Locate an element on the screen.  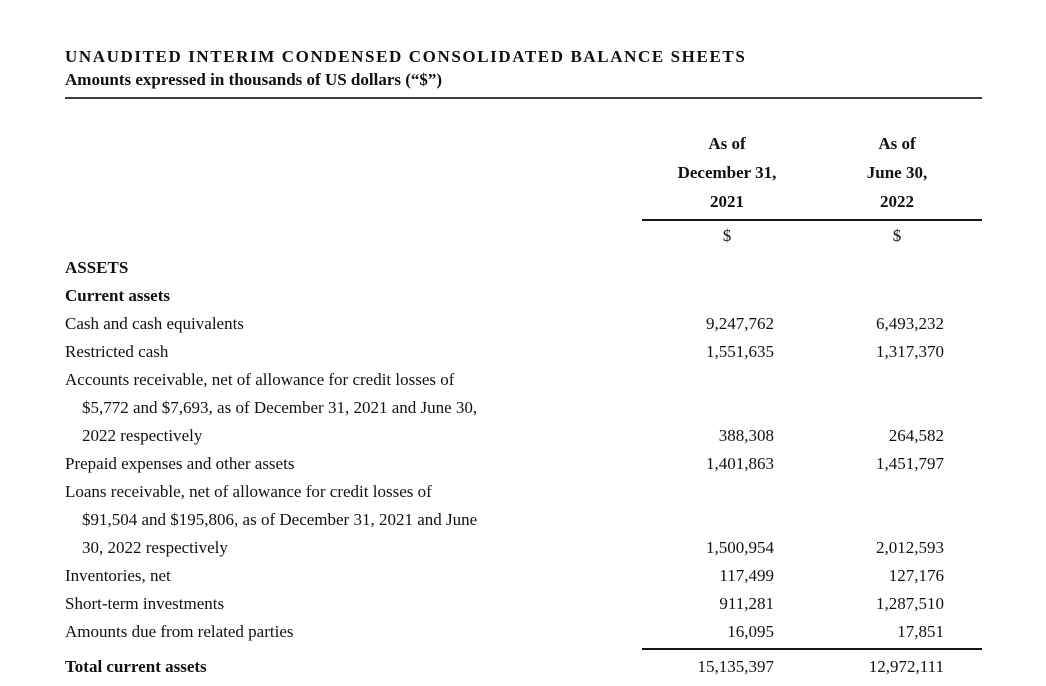
row-value-2022: 264,582 is located at coordinates (916, 435).